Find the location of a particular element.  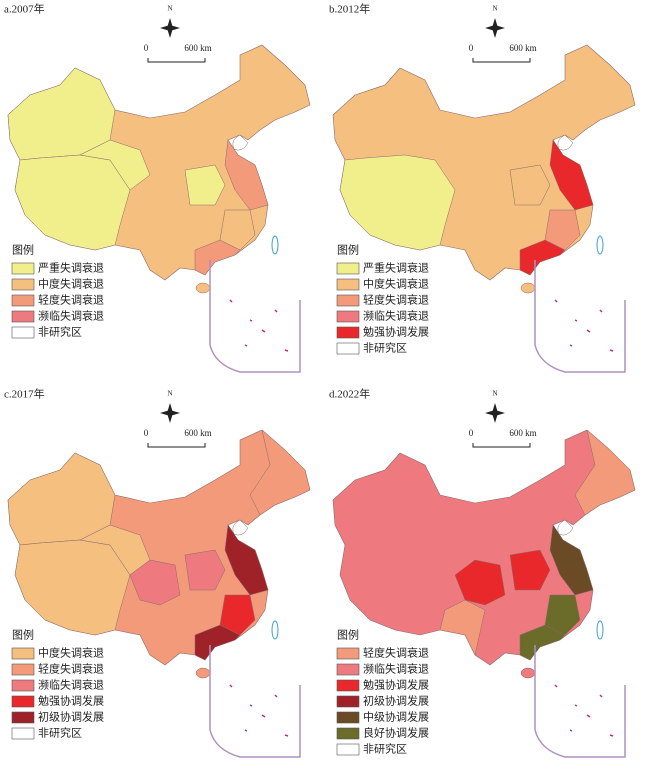

legend-label: 良好协调发展 is located at coordinates (396, 733).